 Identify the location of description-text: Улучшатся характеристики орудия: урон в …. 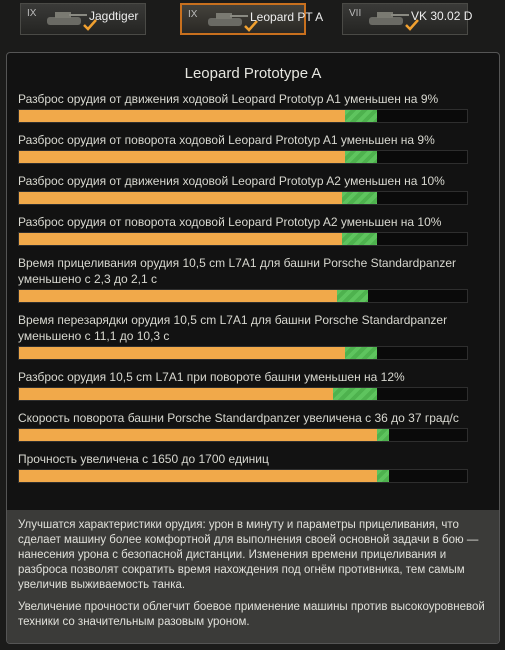
(248, 555).